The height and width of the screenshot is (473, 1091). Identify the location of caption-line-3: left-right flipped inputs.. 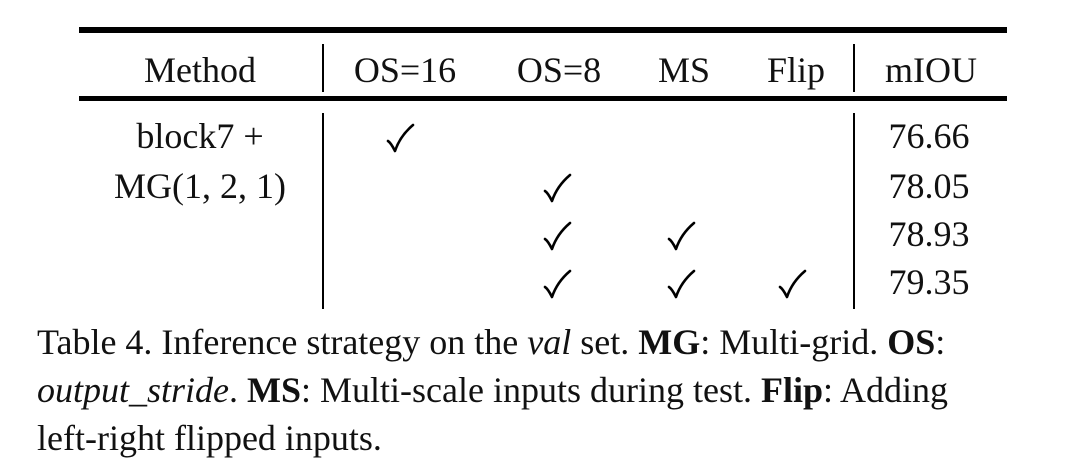
(209, 438).